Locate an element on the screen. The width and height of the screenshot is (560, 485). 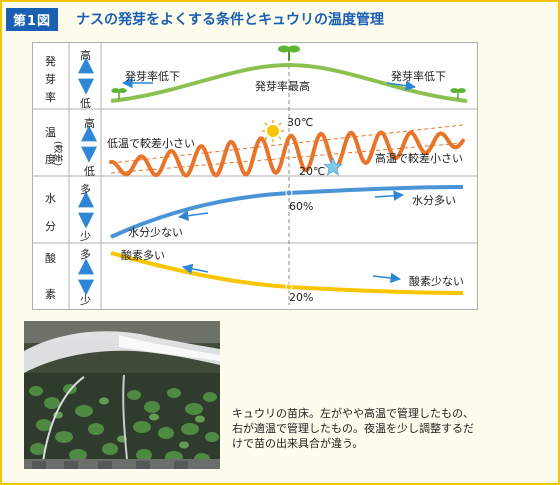
temperature-axis-note: (較差) is located at coordinates (57, 154).